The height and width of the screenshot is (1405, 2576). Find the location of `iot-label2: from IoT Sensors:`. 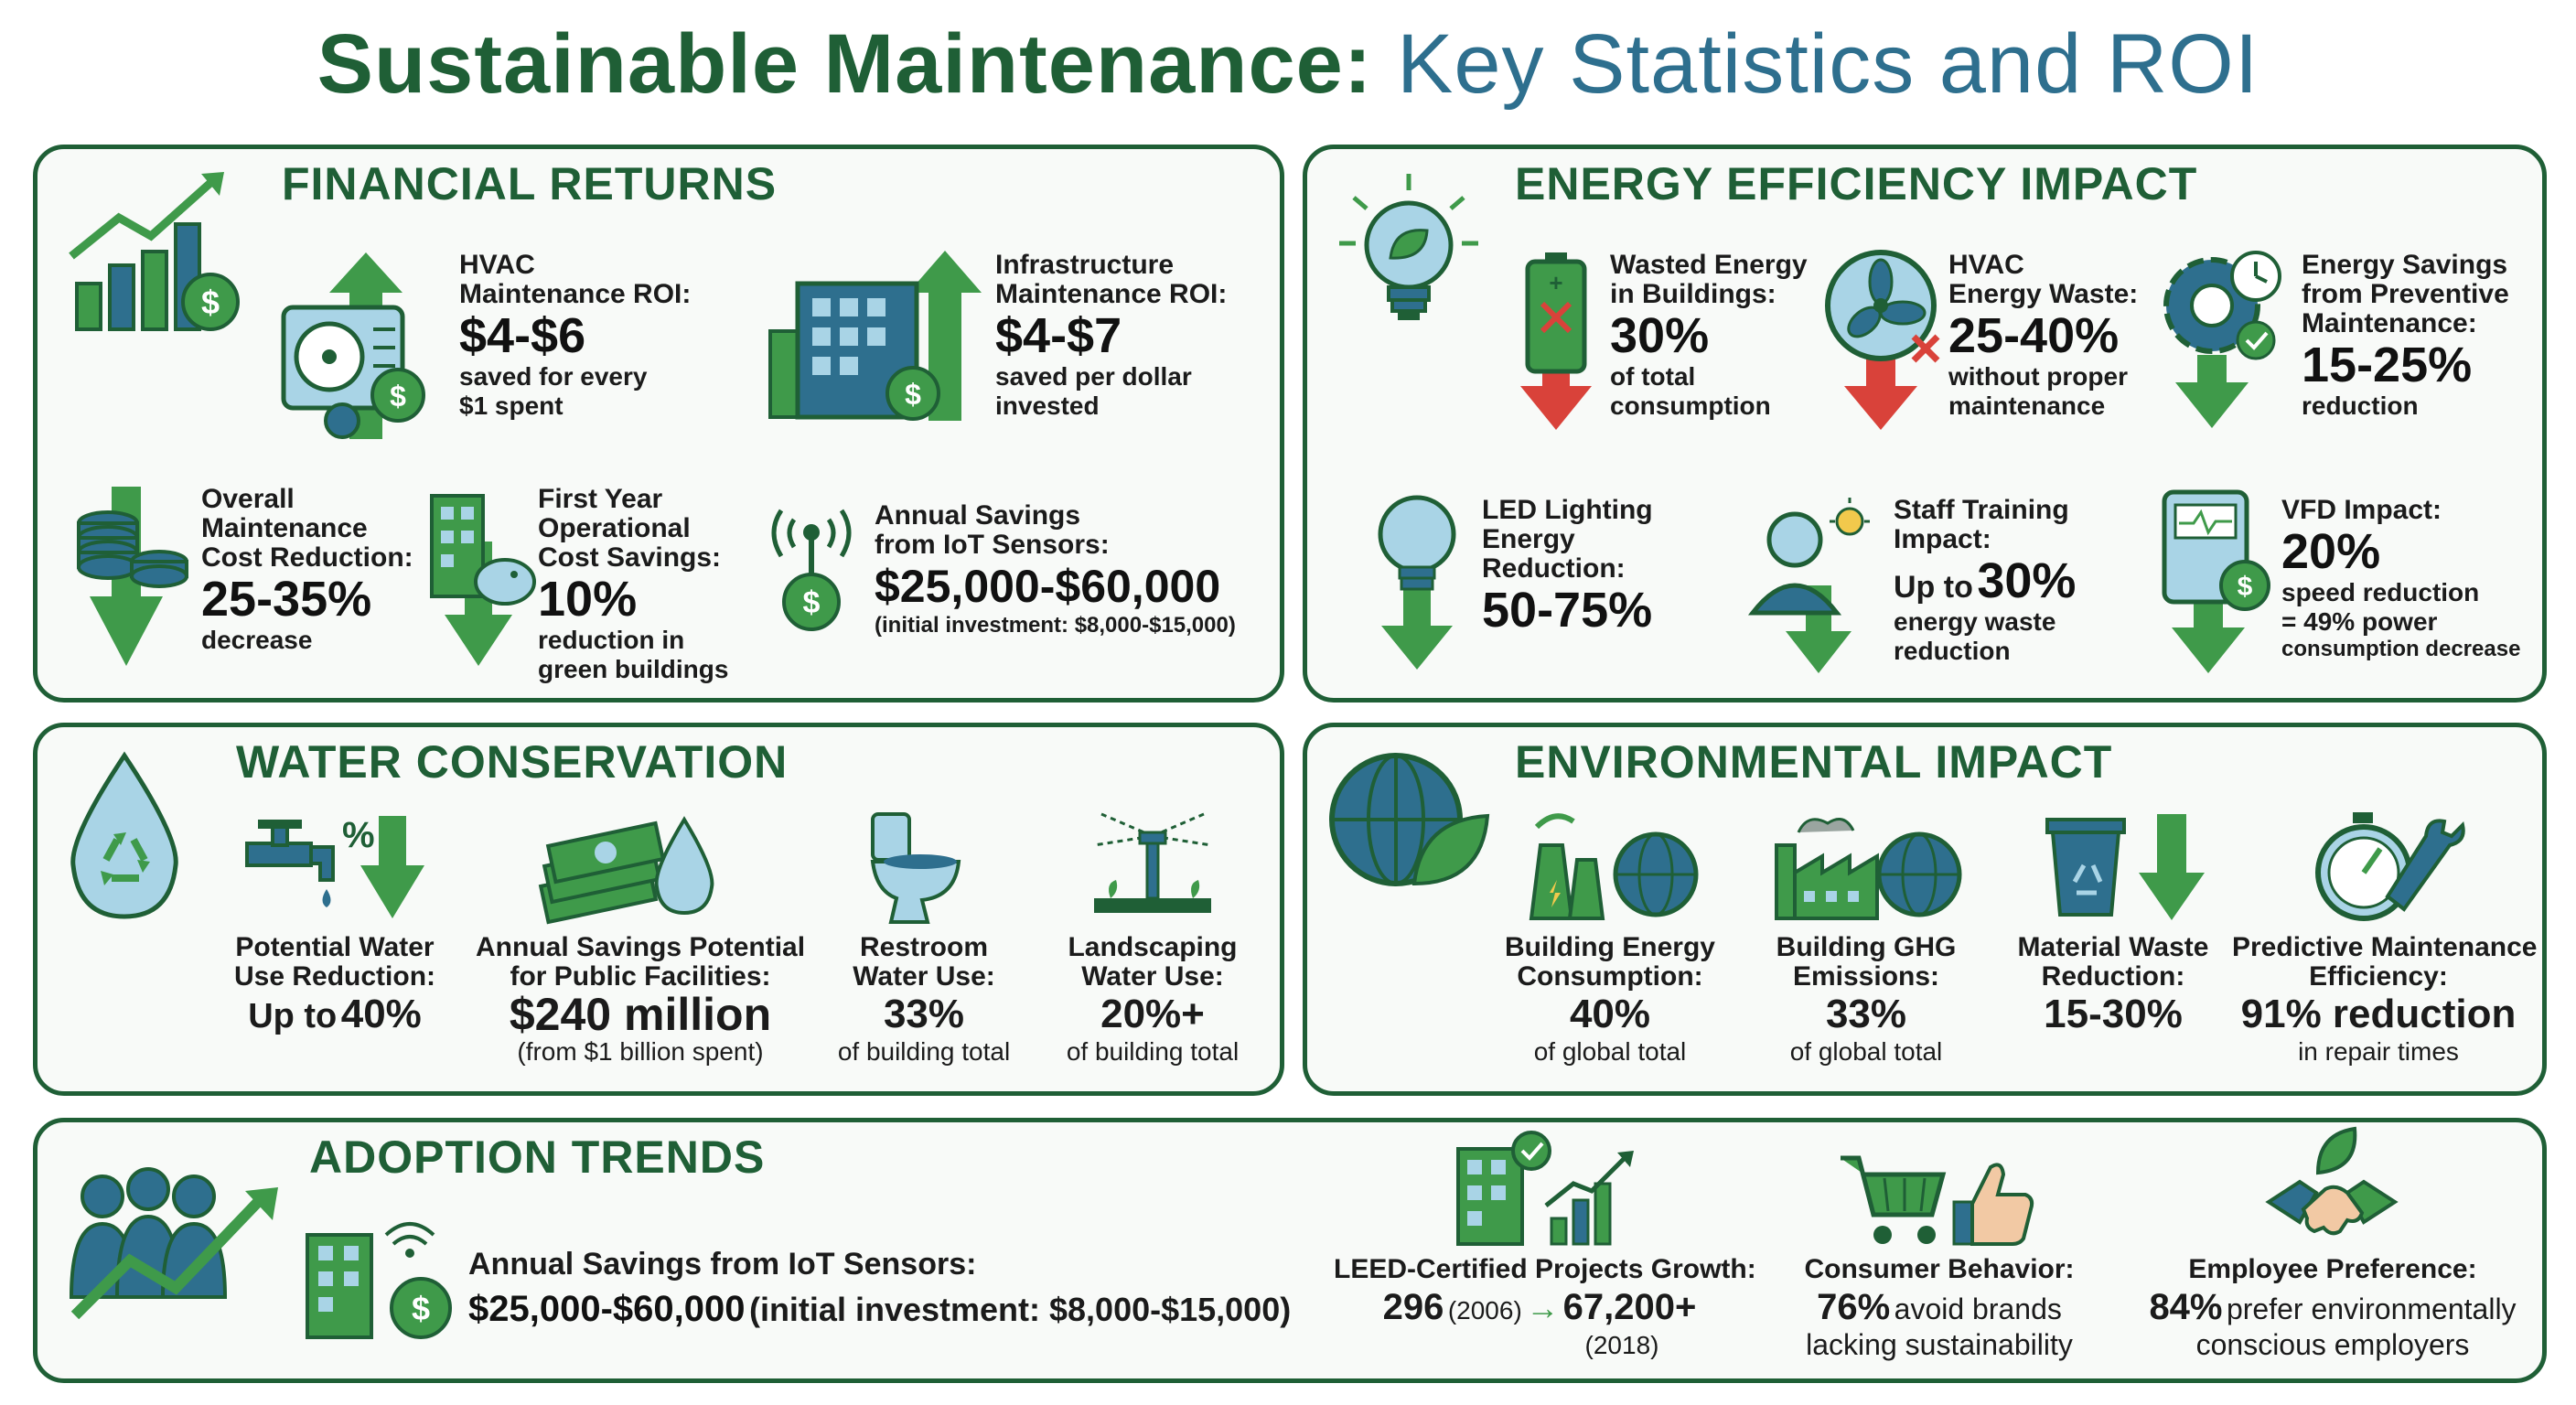

iot-label2: from IoT Sensors: is located at coordinates (992, 545).